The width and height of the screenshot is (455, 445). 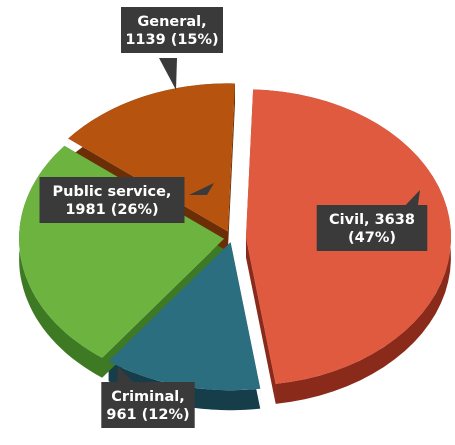 I want to click on data-label-general: General, 1139 (15%), so click(x=172, y=48).